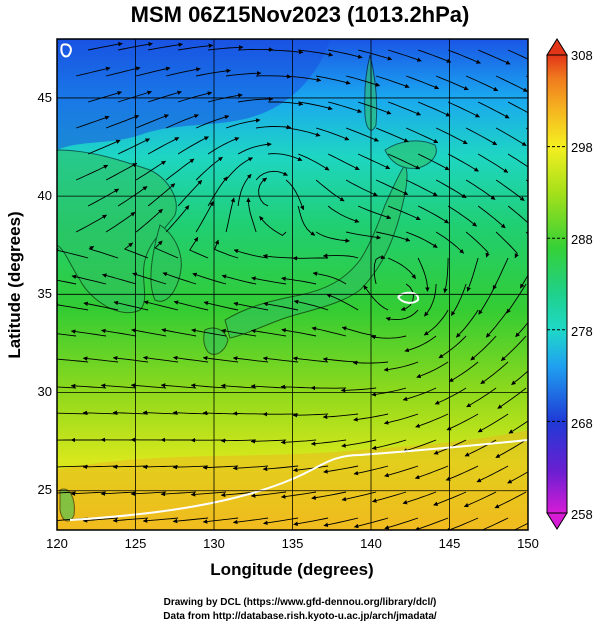 This screenshot has height=625, width=599. Describe the element at coordinates (582, 239) in the screenshot. I see `colorbar-tick-288: 288` at that location.